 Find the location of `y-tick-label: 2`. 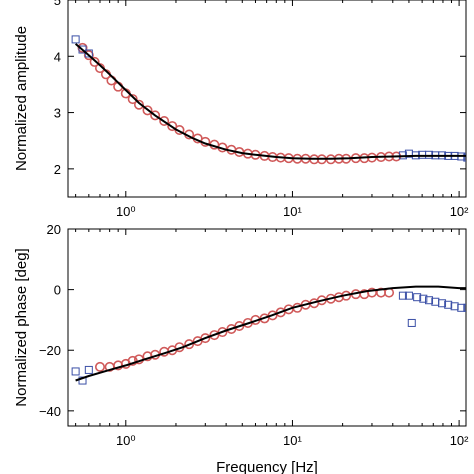

y-tick-label: 2 is located at coordinates (57, 169).